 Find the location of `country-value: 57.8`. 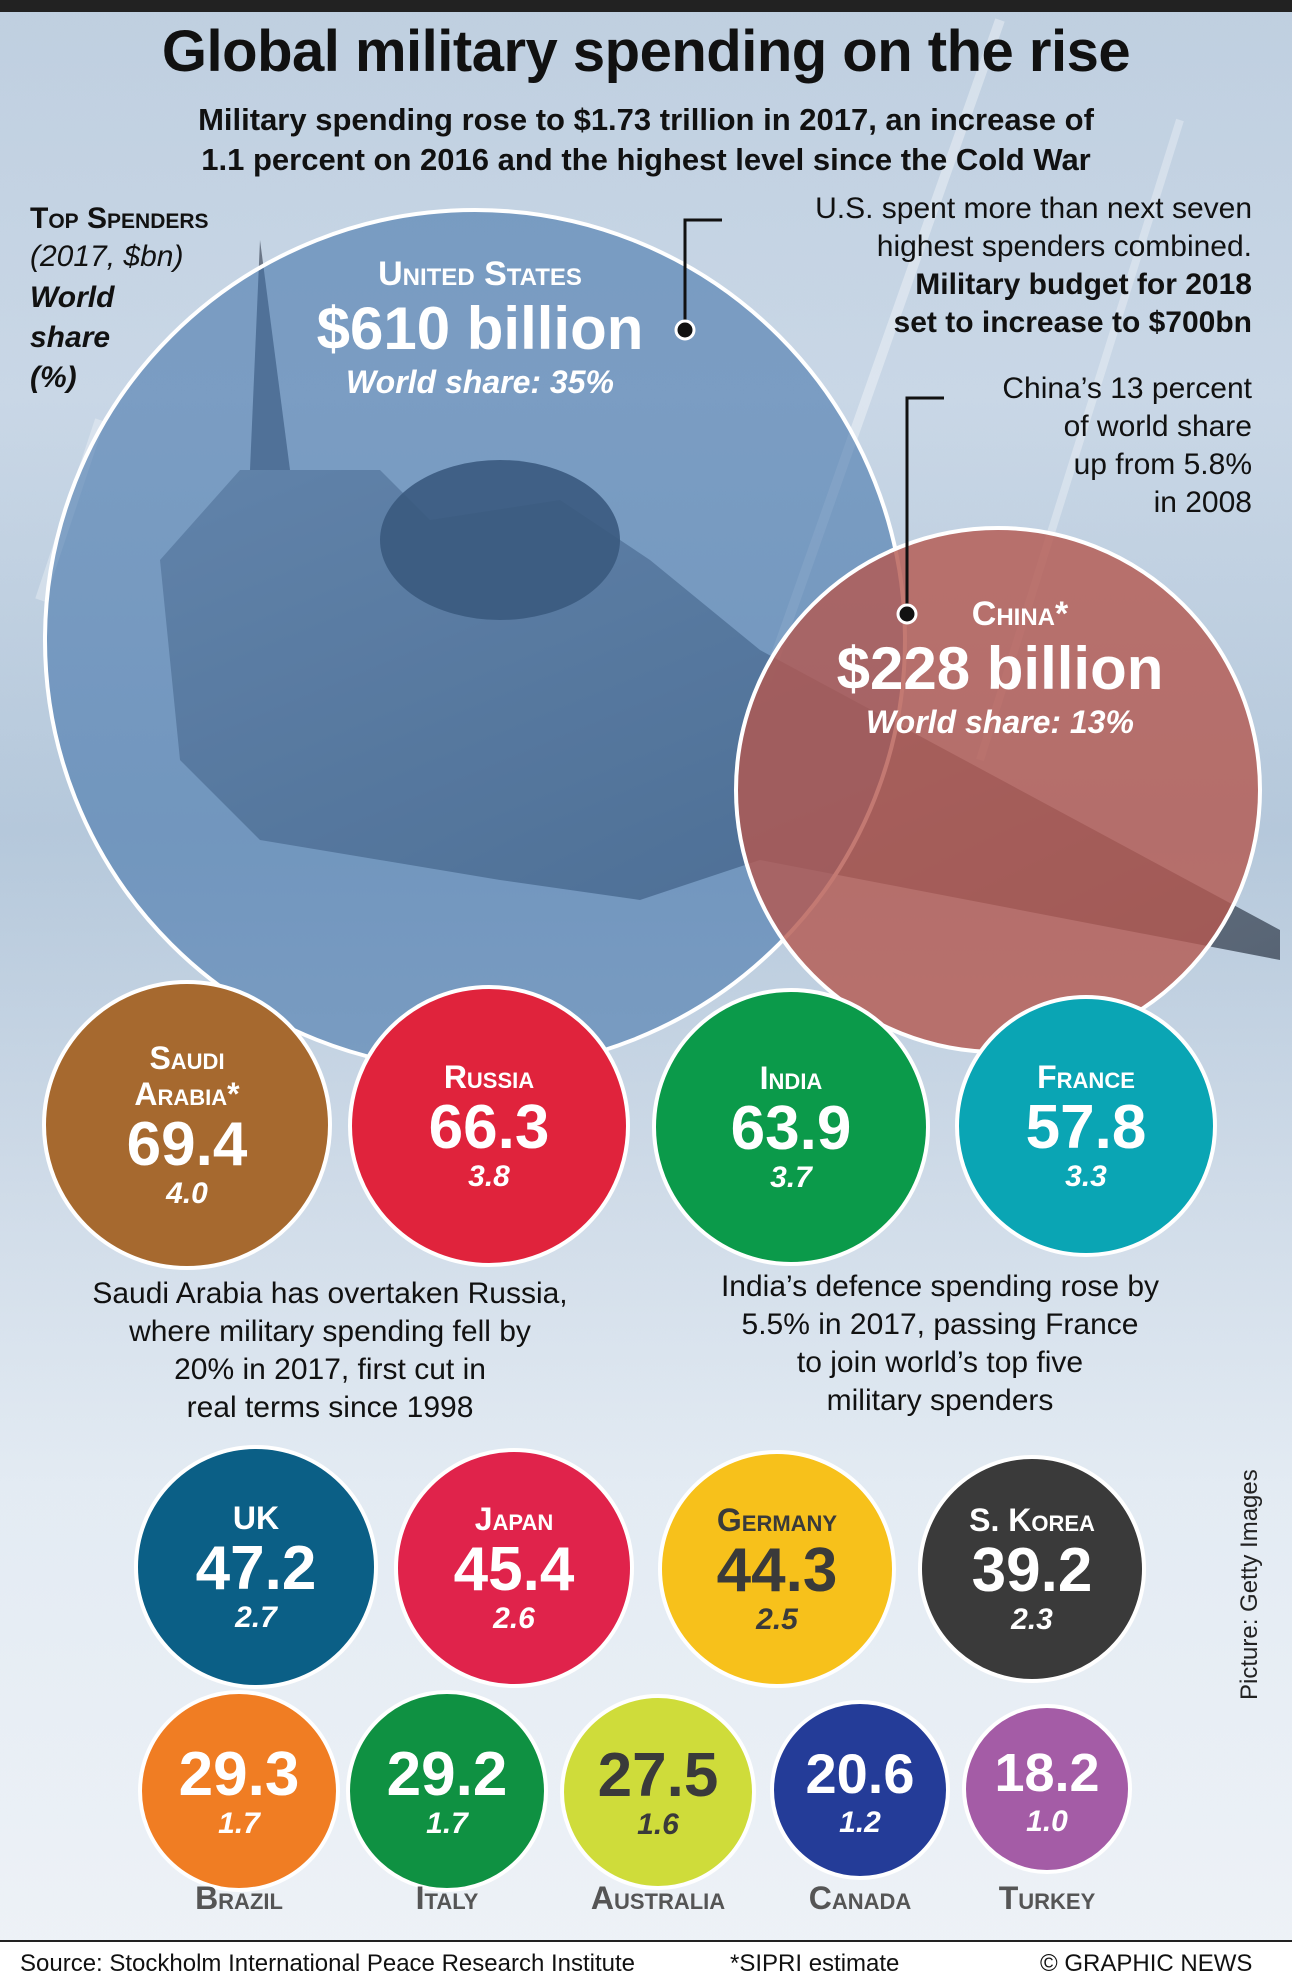

country-value: 57.8 is located at coordinates (1086, 1127).